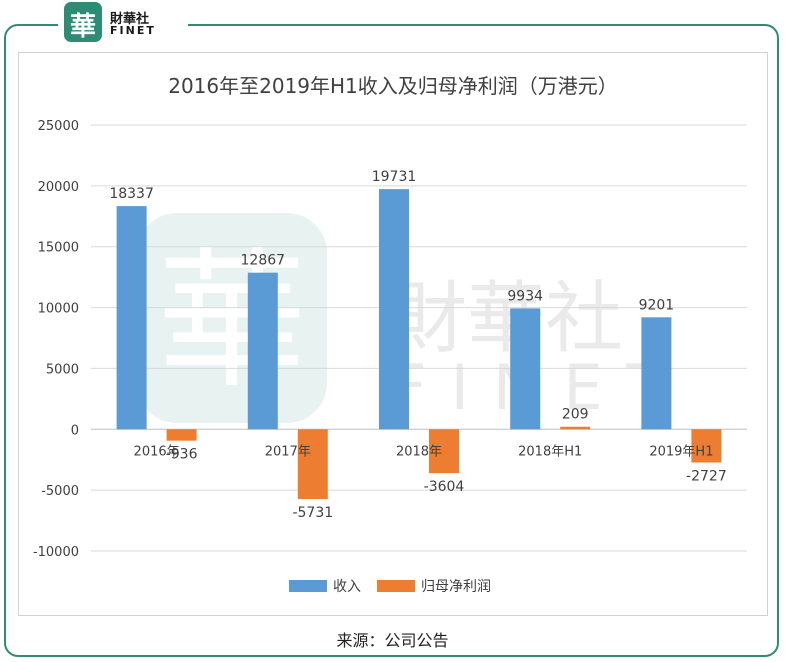  What do you see at coordinates (58, 248) in the screenshot?
I see `y-tick-label: 15000` at bounding box center [58, 248].